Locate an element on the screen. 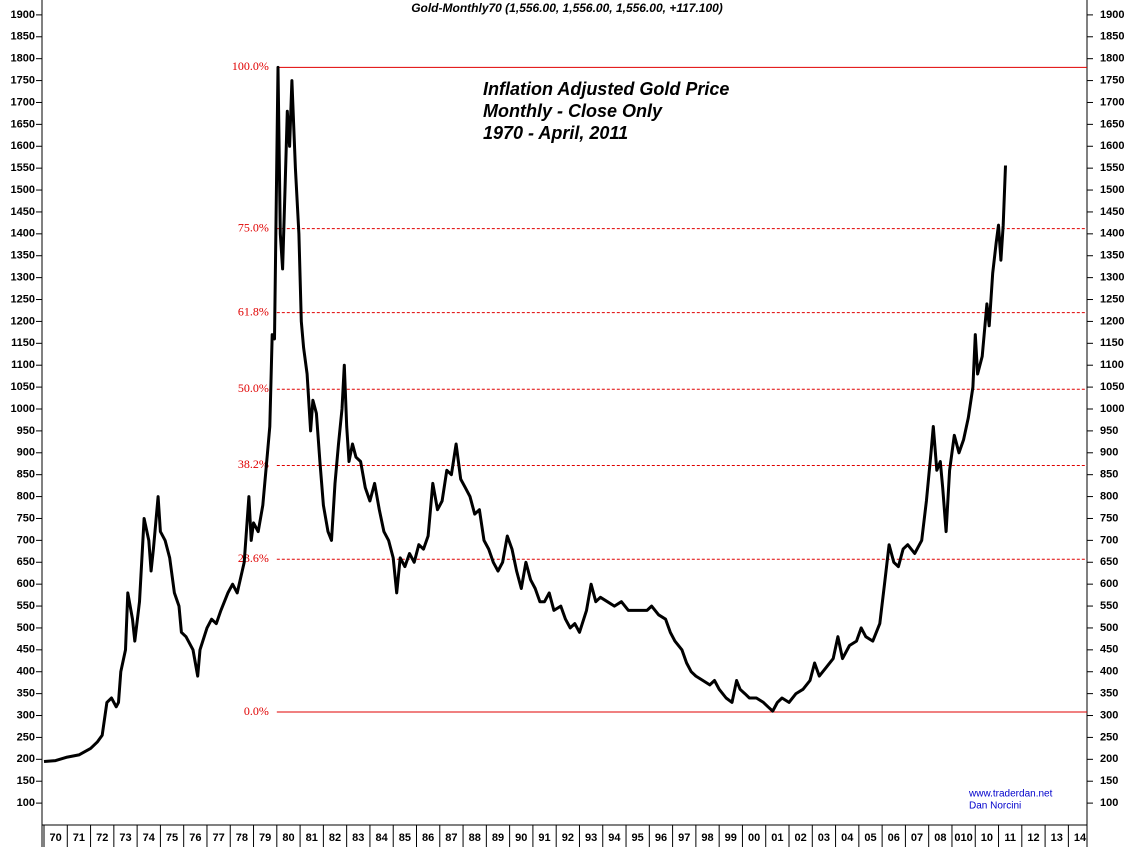 The width and height of the screenshot is (1133, 847). y-tick-label: 100 is located at coordinates (26, 803).